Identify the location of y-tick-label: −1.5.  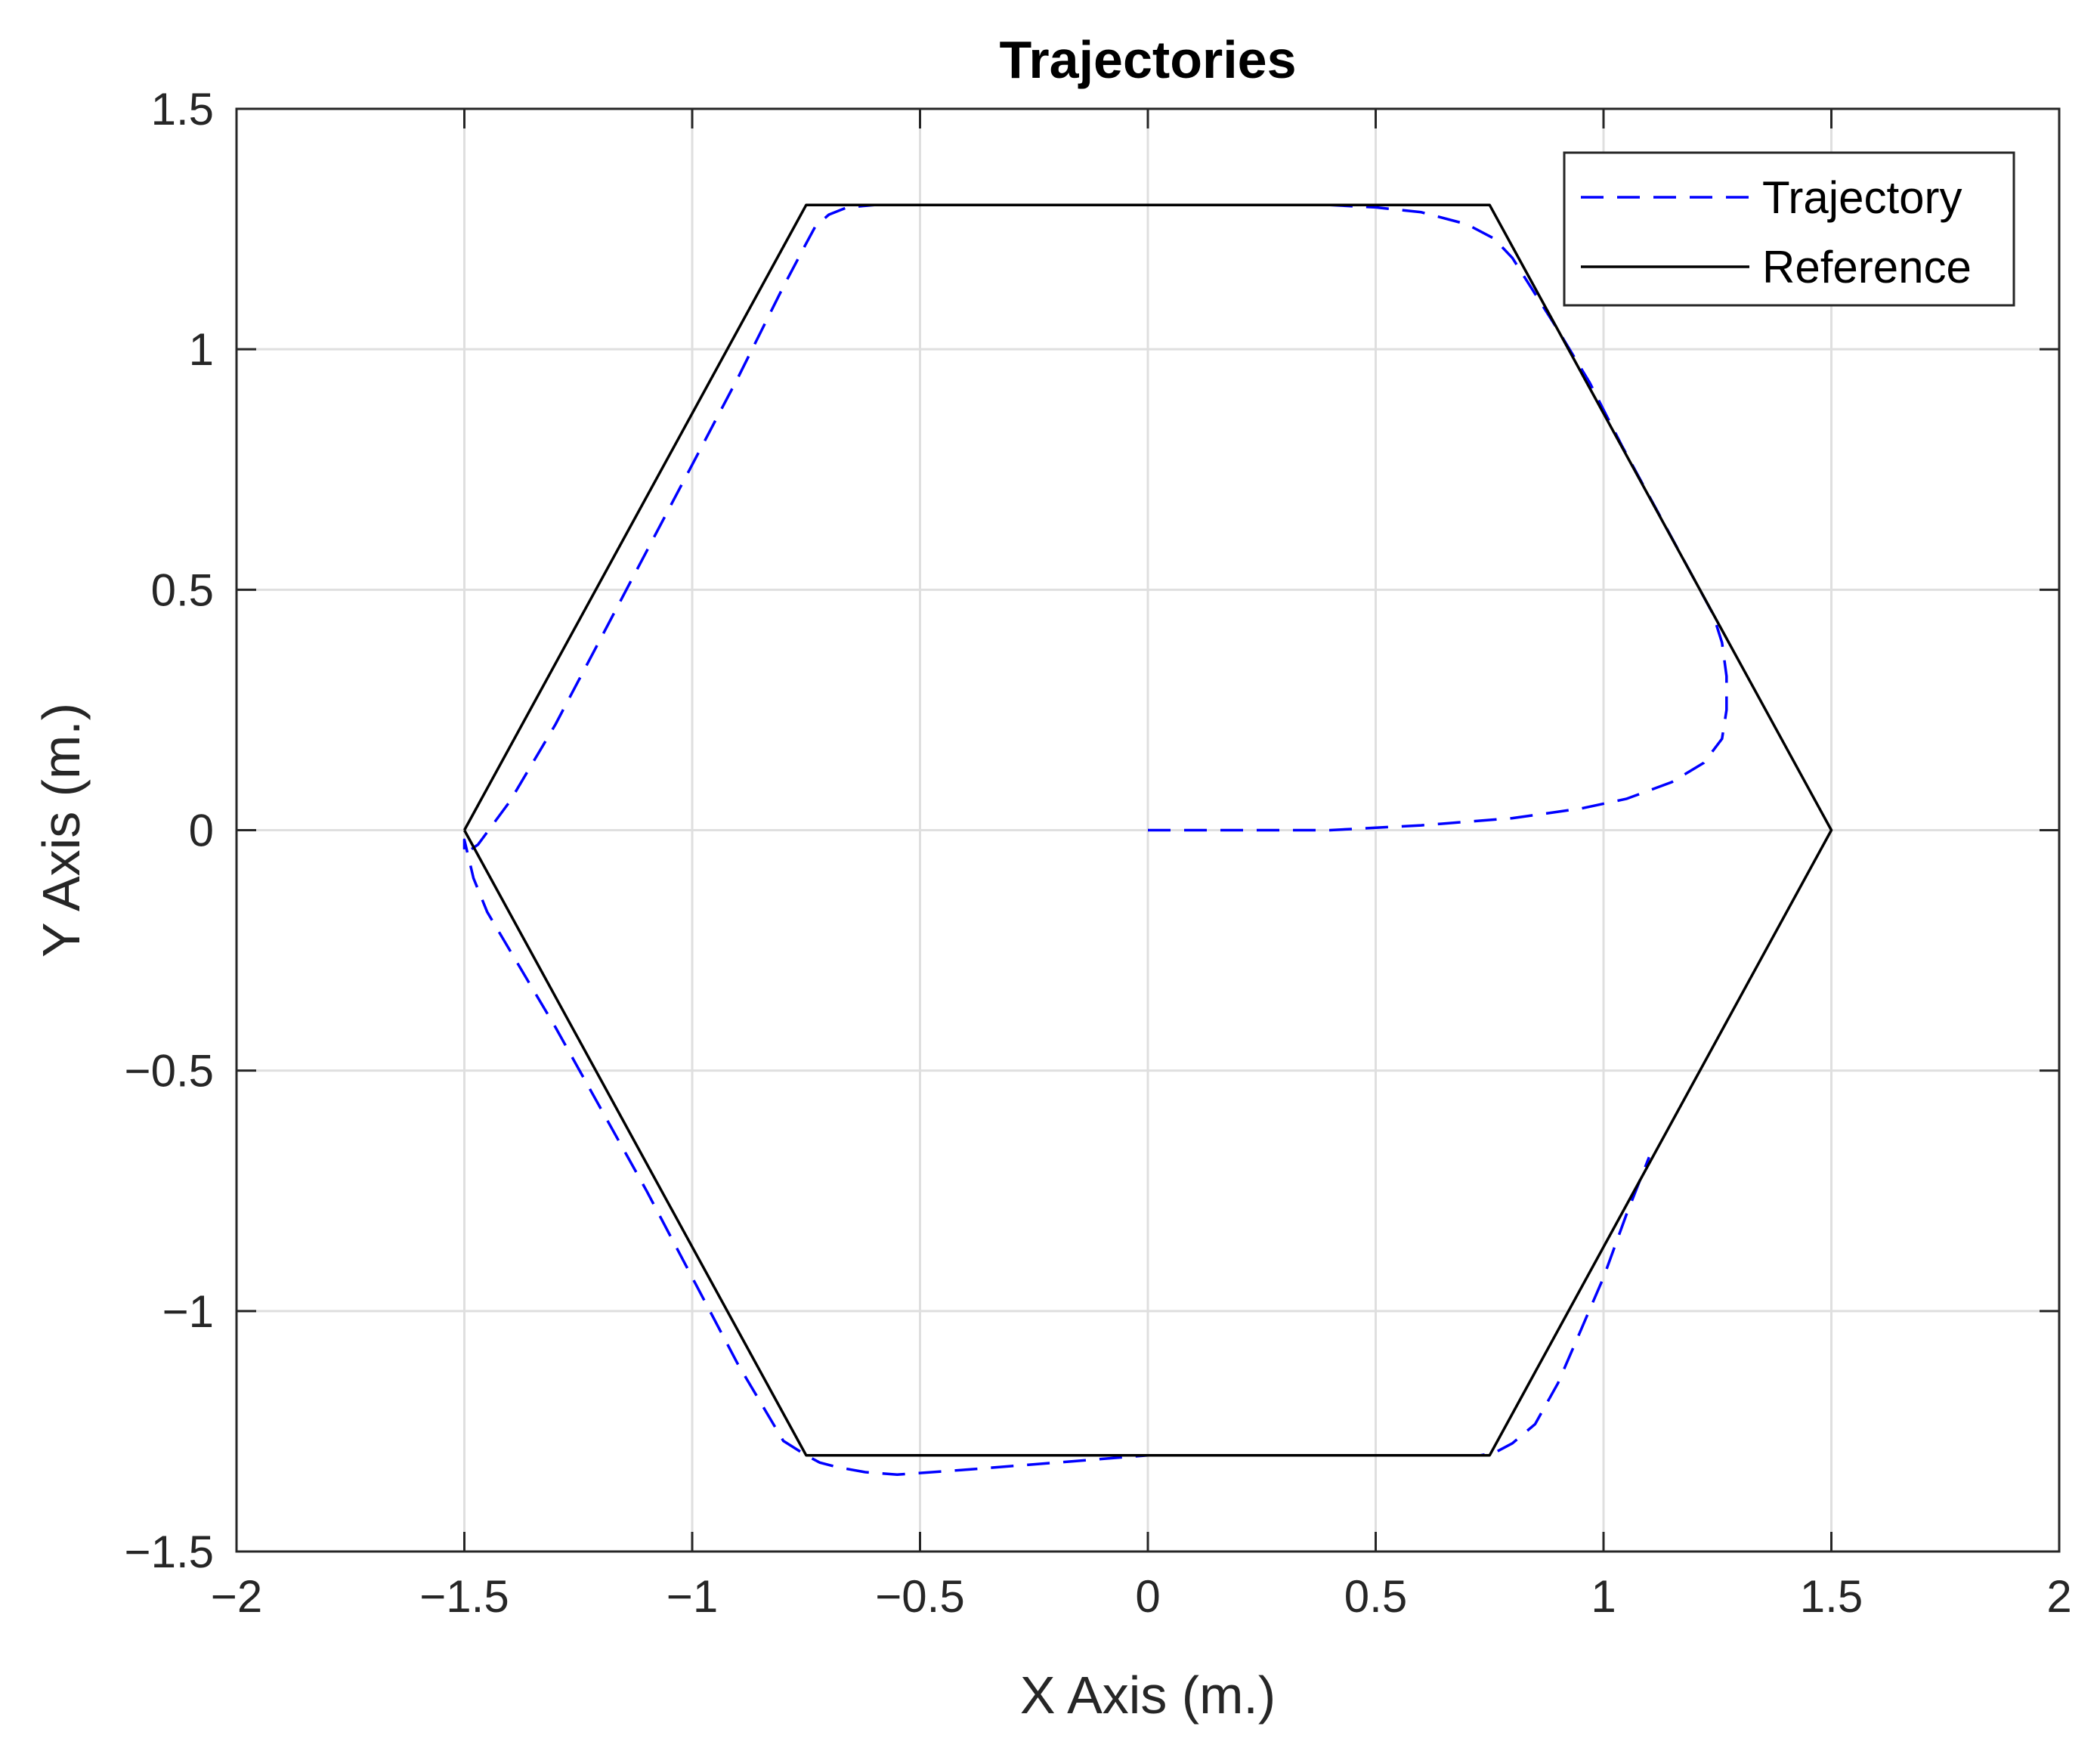
(169, 1552).